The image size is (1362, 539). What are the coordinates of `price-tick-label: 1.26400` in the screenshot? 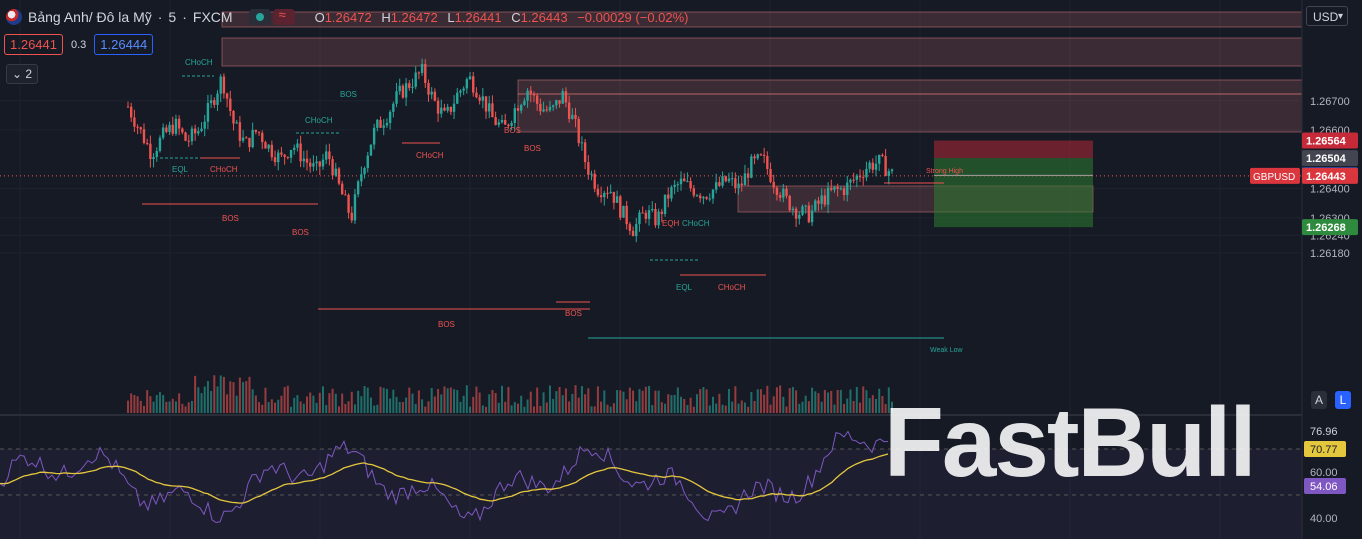 It's located at (1330, 190).